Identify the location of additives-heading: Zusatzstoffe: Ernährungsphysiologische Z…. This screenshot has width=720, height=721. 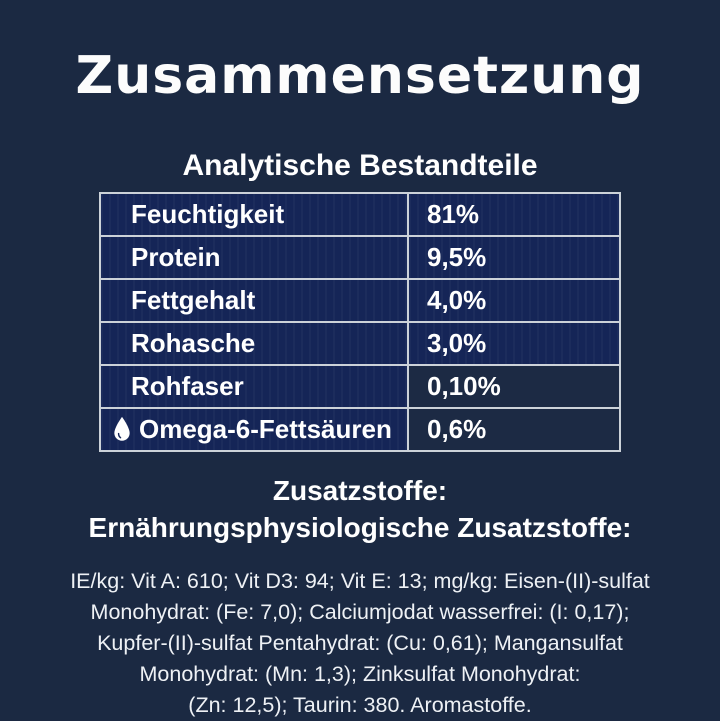
(360, 509).